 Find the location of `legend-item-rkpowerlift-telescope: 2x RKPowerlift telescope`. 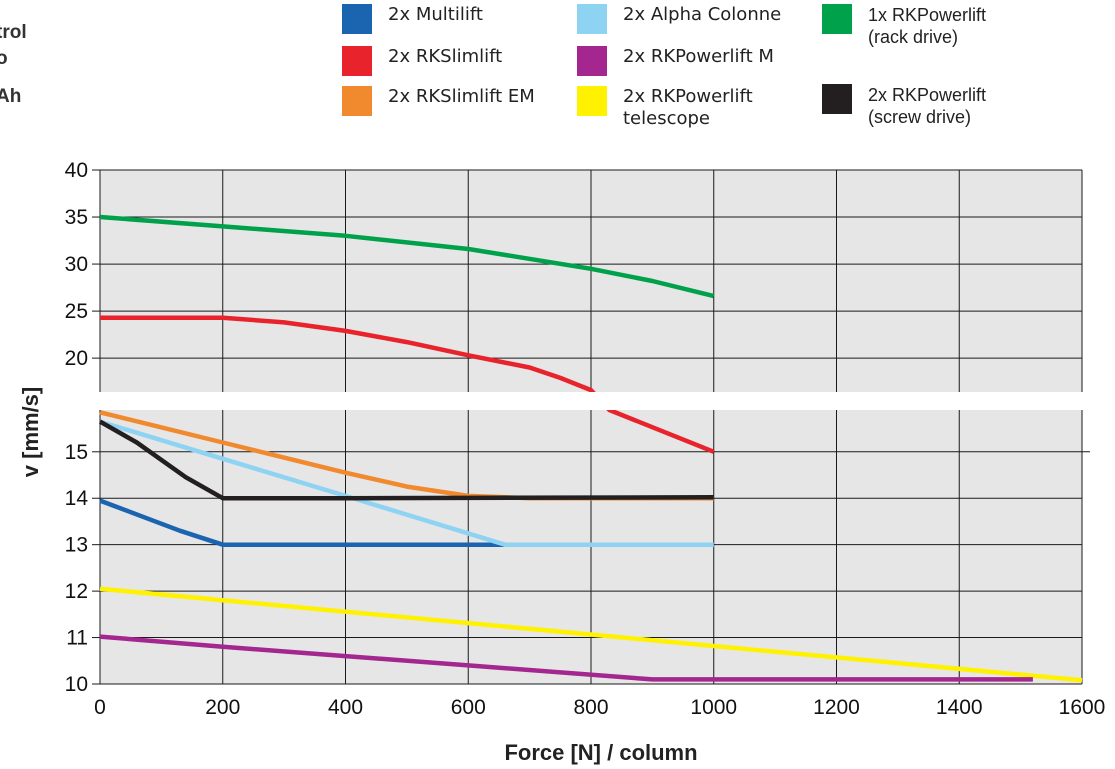

legend-item-rkpowerlift-telescope: 2x RKPowerlift telescope is located at coordinates (665, 108).